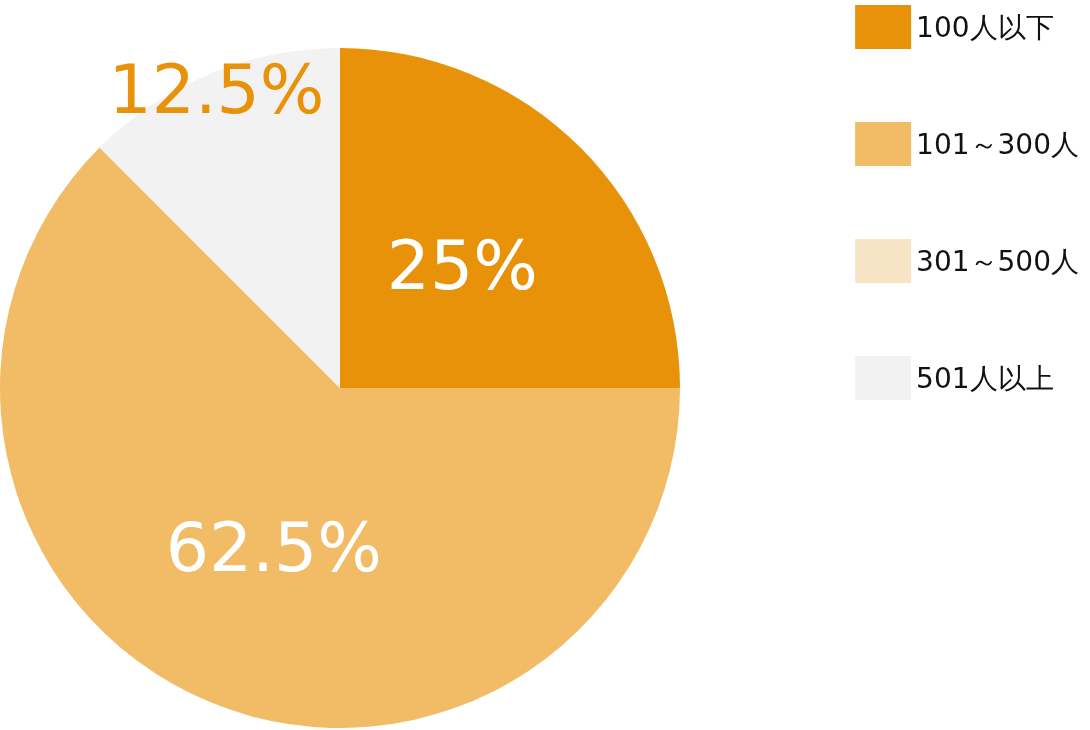  What do you see at coordinates (997, 261) in the screenshot?
I see `legend-label: 301～500人` at bounding box center [997, 261].